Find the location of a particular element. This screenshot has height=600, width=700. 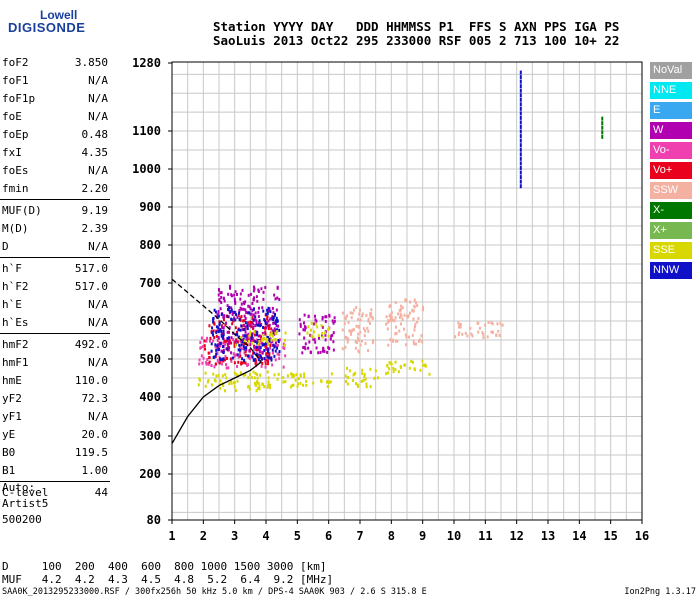

electron-density-profile is located at coordinates (216, 402).